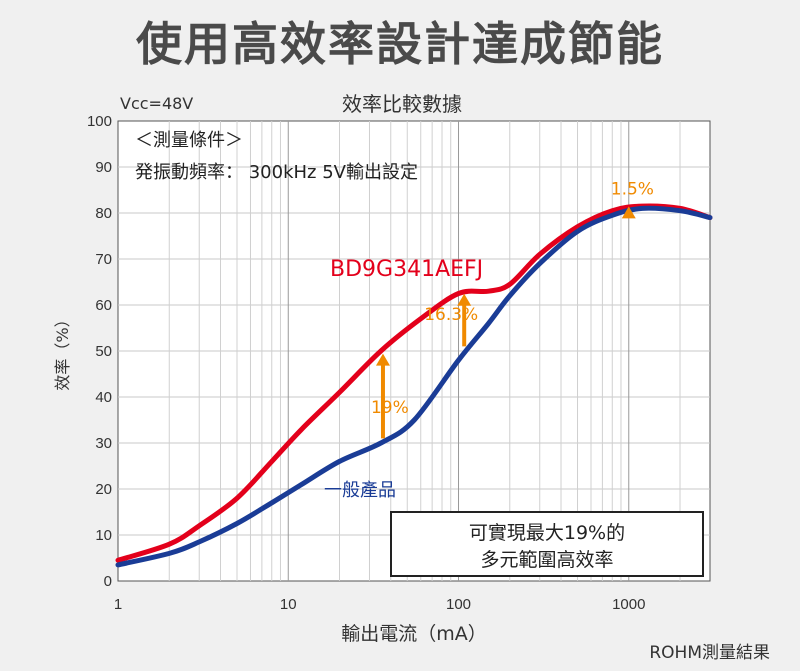 The image size is (800, 671). Describe the element at coordinates (451, 315) in the screenshot. I see `annotation-label: 16.3%` at that location.